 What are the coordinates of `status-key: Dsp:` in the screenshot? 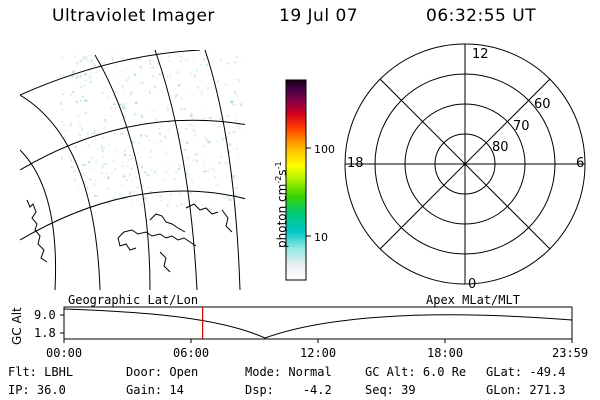 It's located at (259, 390).